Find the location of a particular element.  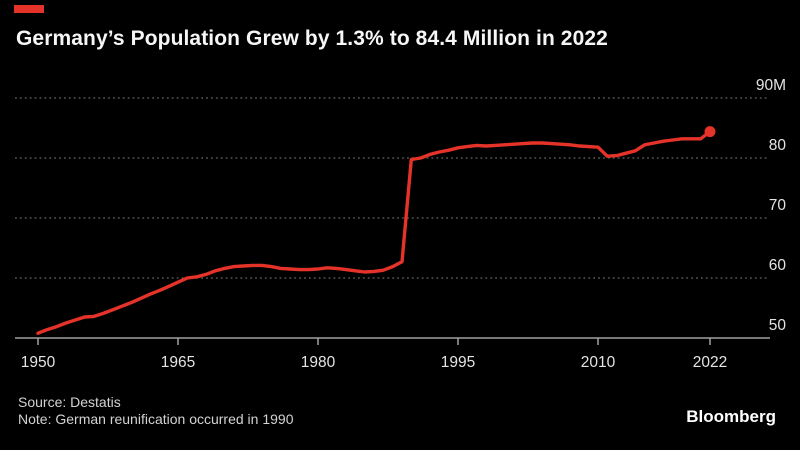

brand-flag-icon is located at coordinates (29, 9).